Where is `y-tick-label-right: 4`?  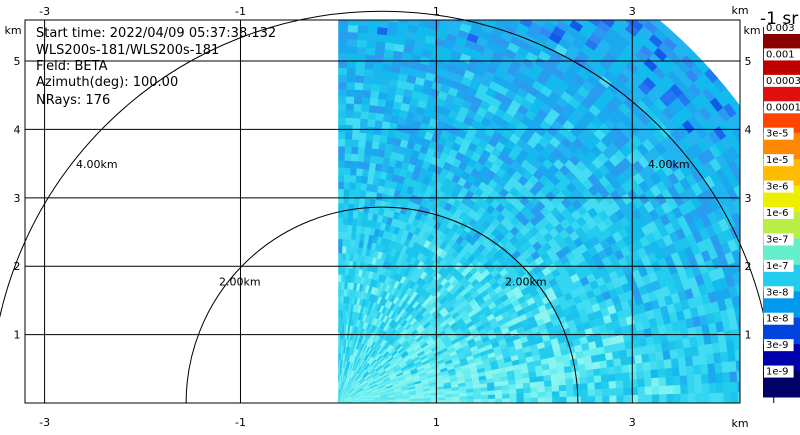
y-tick-label-right: 4 is located at coordinates (748, 129).